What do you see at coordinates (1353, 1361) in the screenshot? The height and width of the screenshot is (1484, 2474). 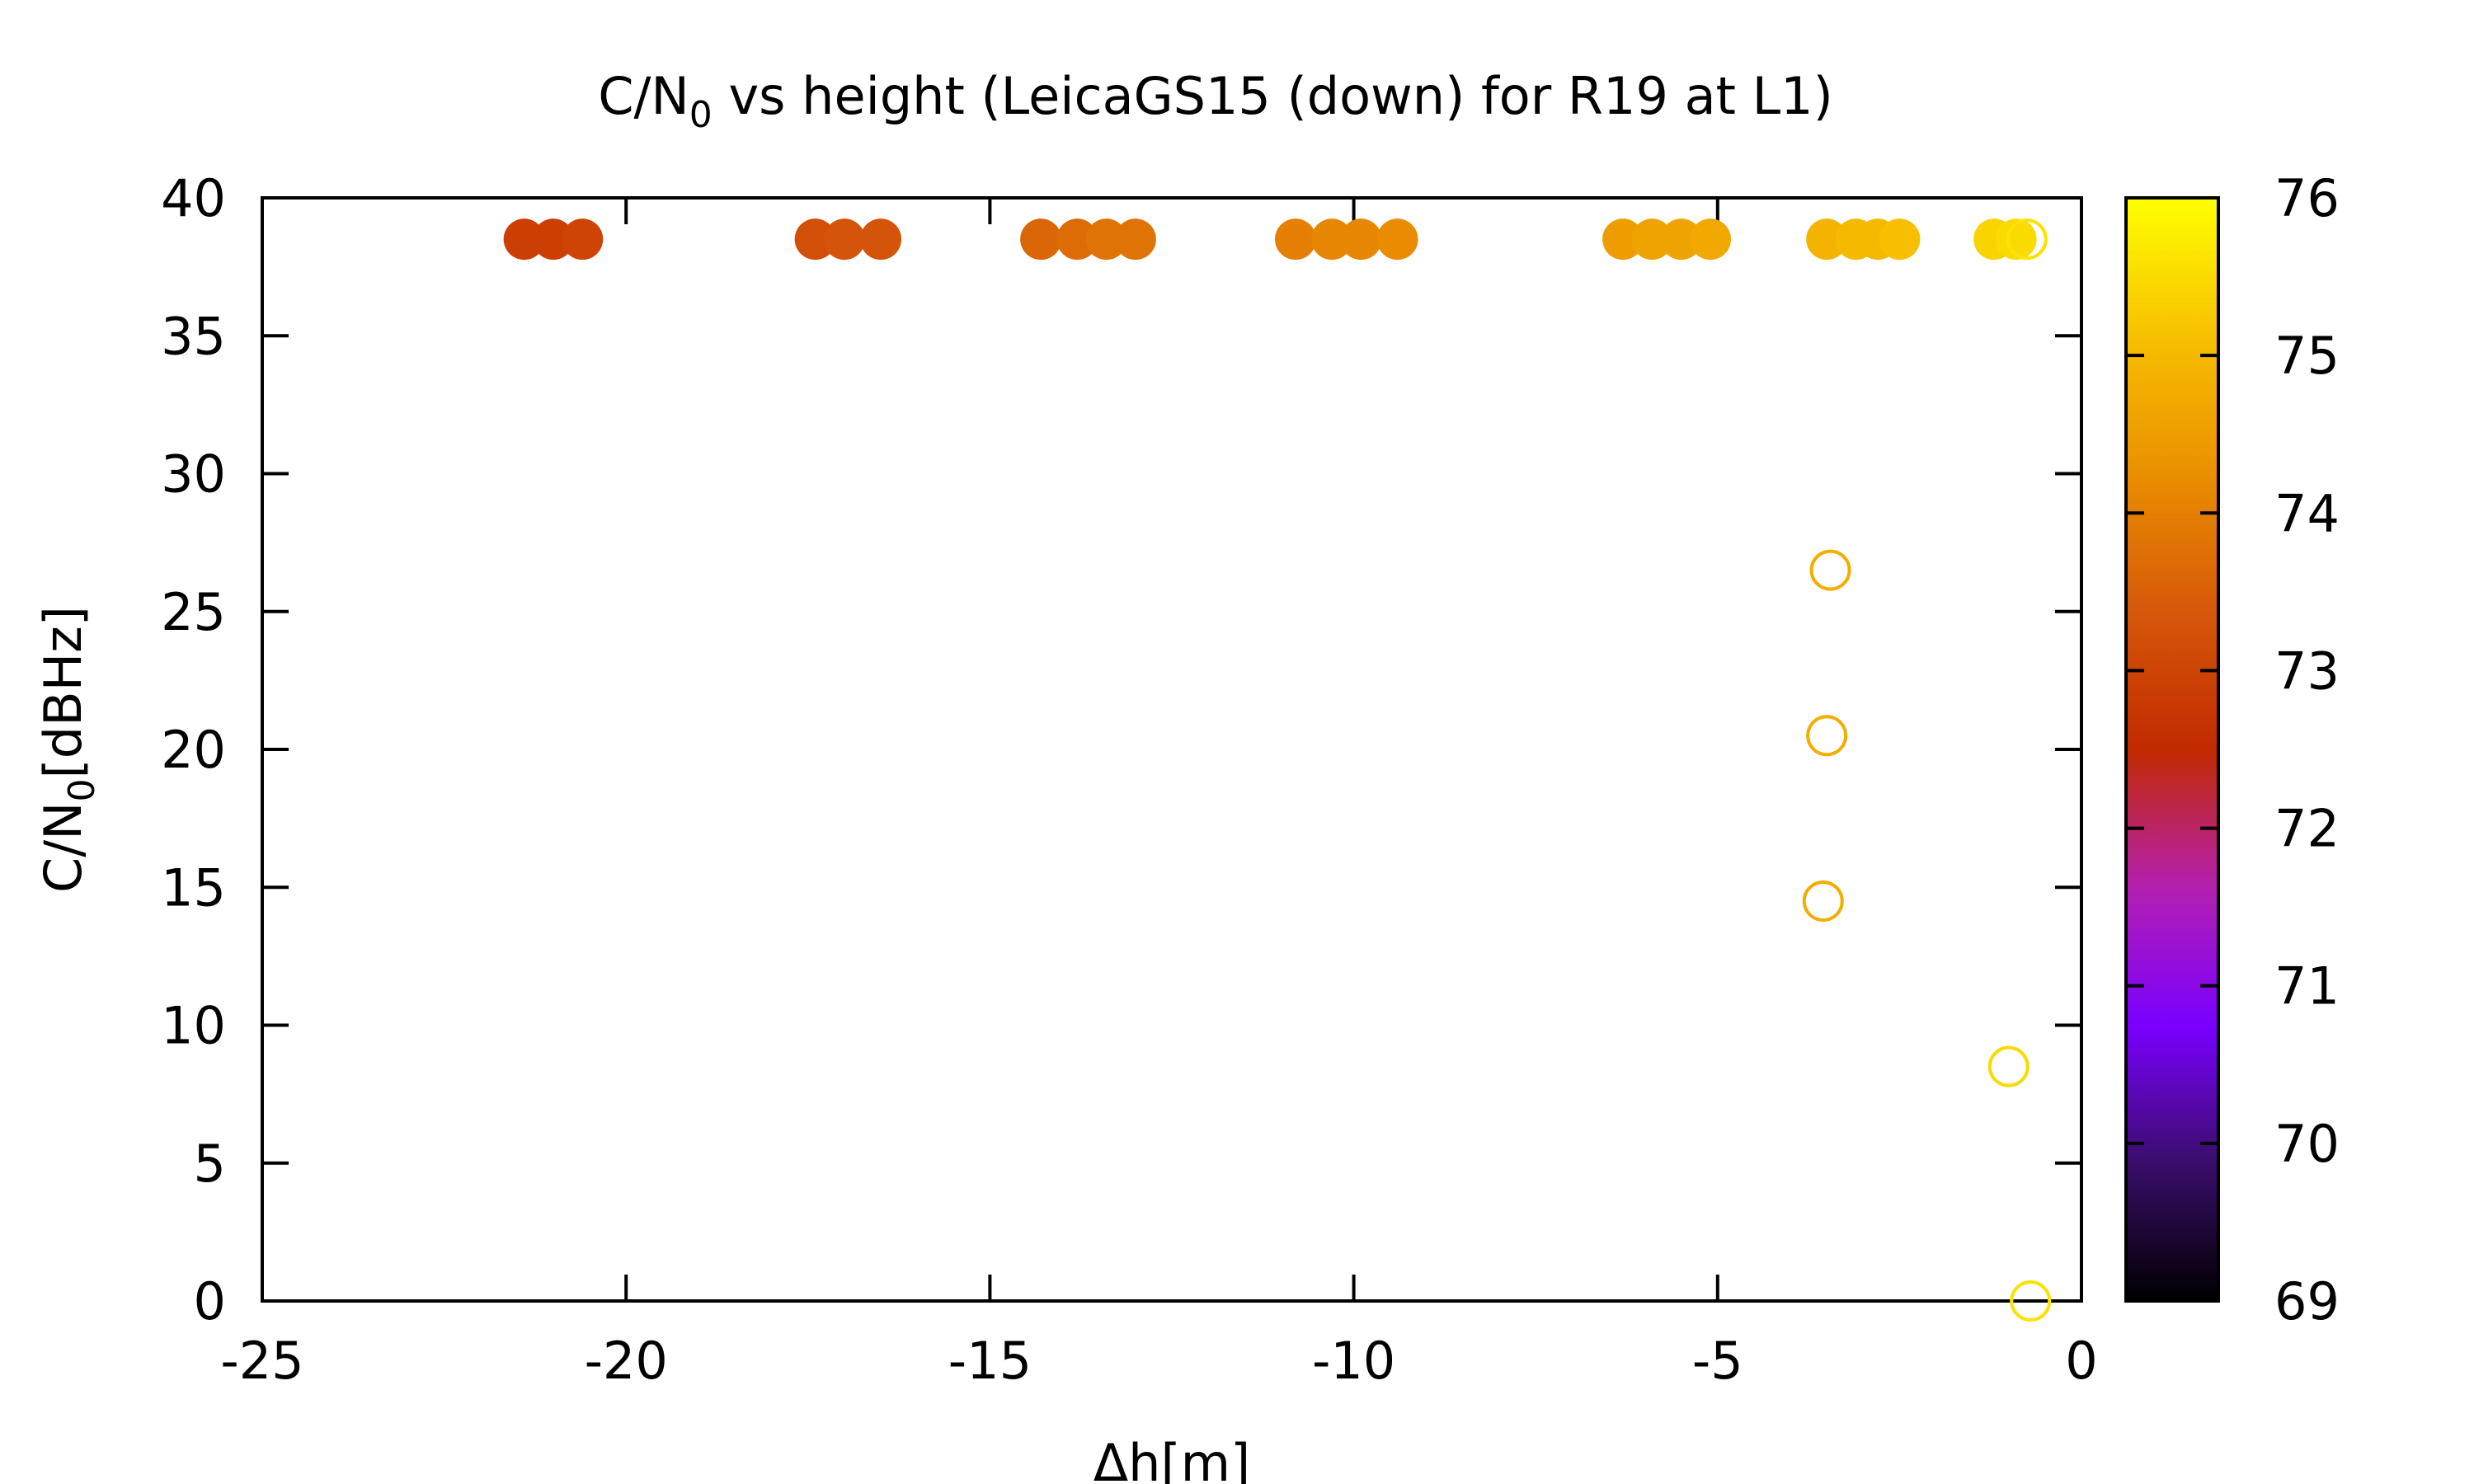 I see `x-tick-label: -10` at bounding box center [1353, 1361].